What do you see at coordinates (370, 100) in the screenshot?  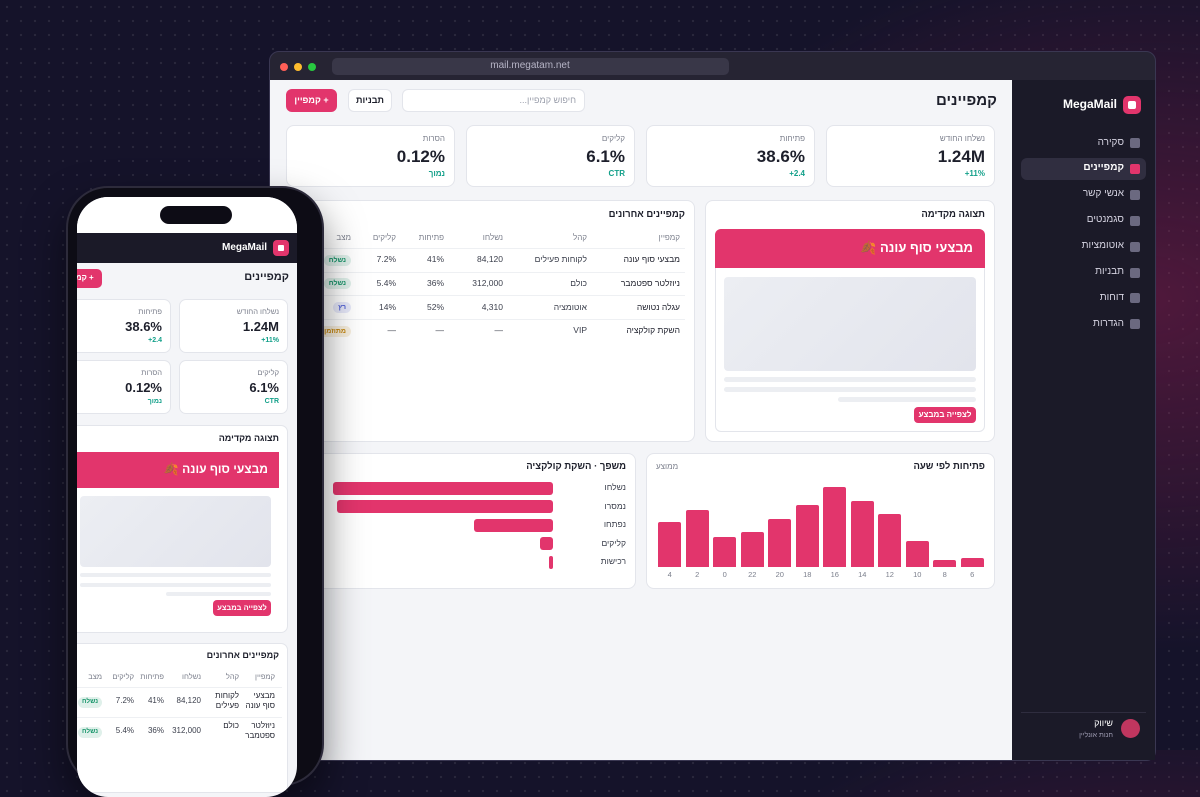 I see `templates-button` at bounding box center [370, 100].